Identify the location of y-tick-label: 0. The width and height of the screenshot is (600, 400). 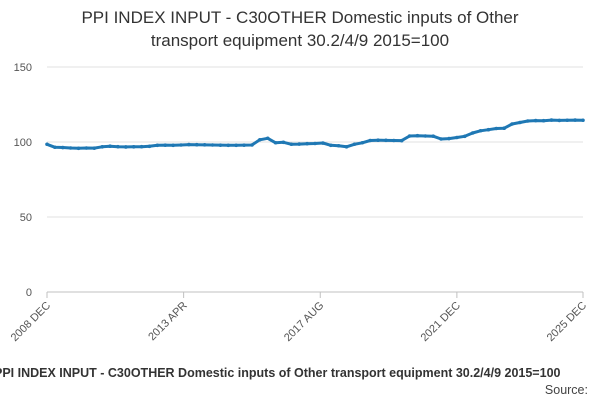
(29, 293).